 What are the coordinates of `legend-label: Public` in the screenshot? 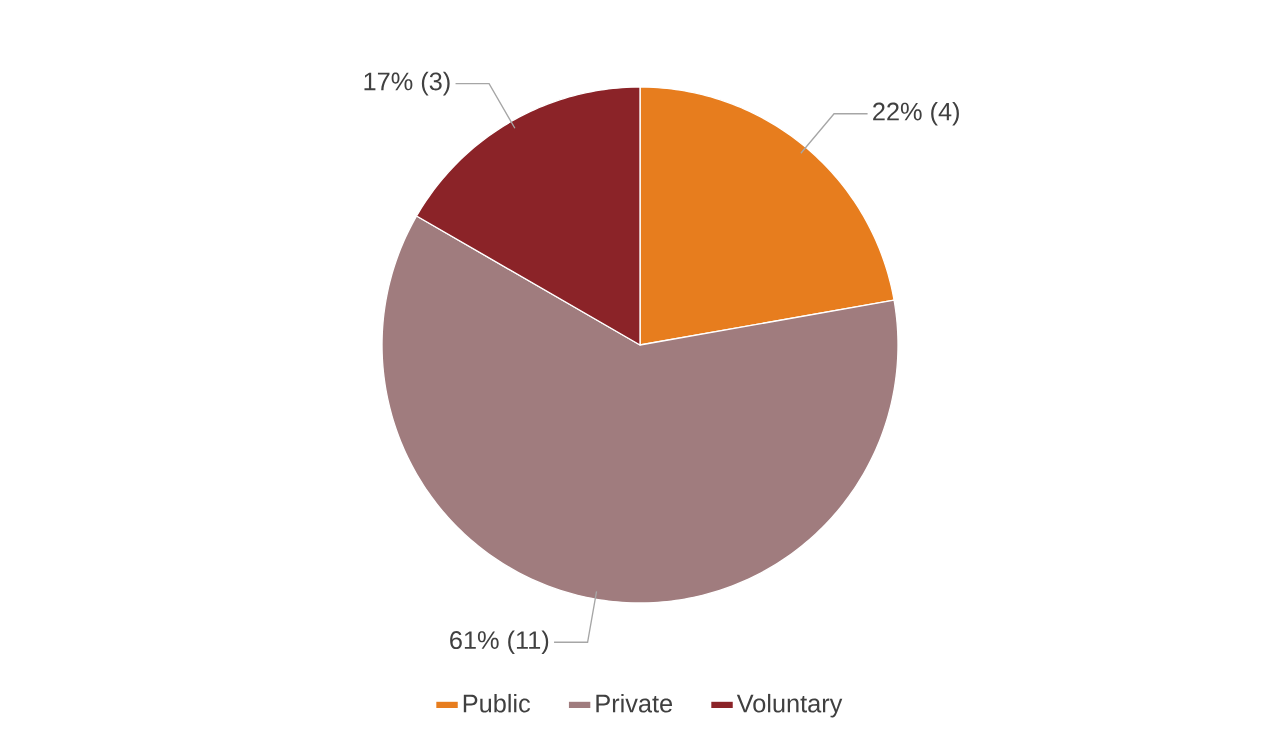 It's located at (497, 703).